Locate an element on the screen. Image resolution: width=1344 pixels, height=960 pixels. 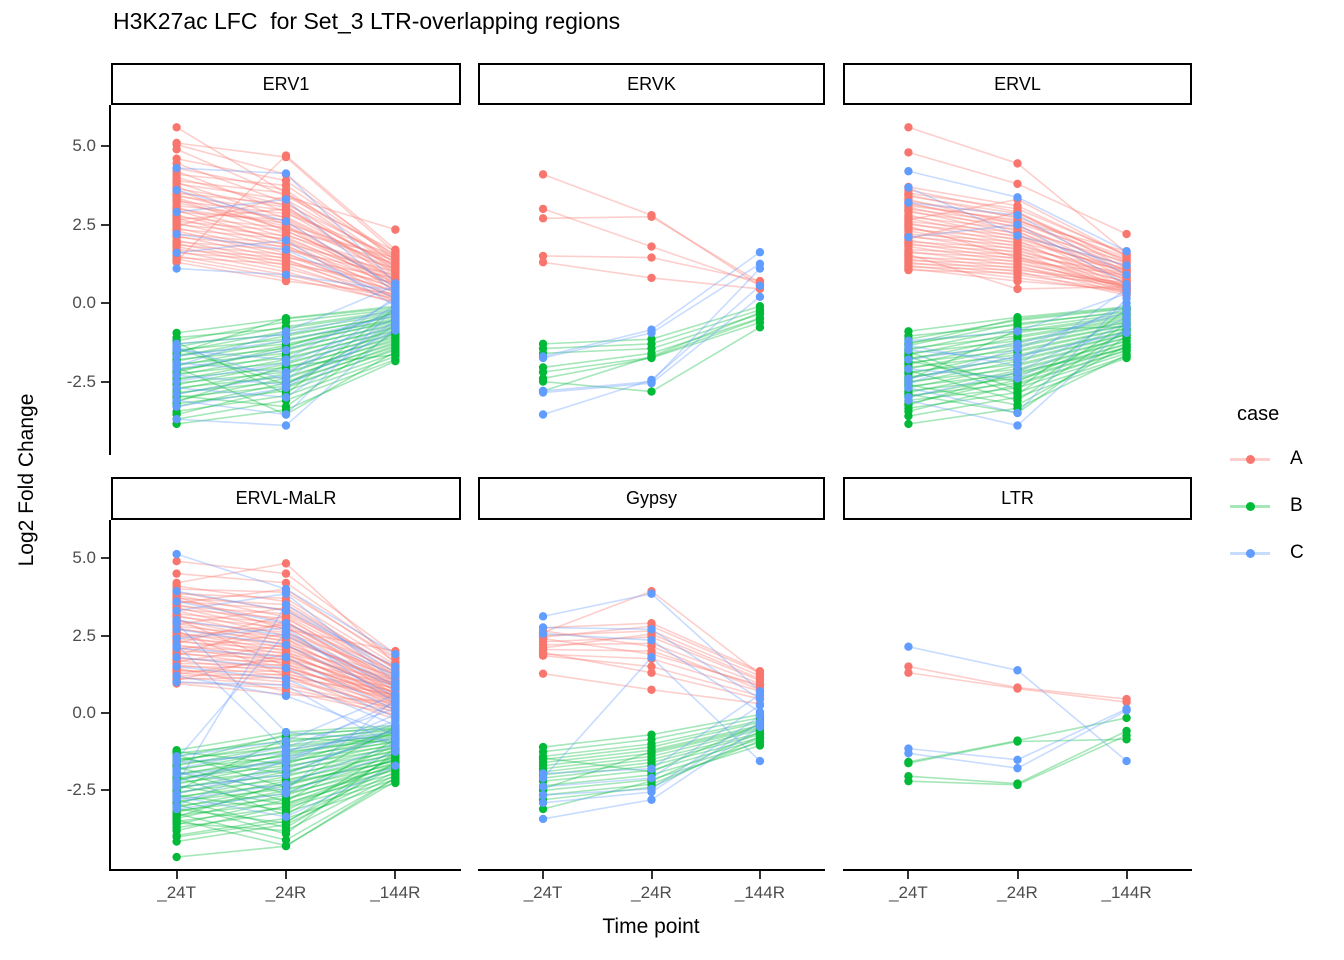
facet-strip-erv1: ERV1 is located at coordinates (286, 84).